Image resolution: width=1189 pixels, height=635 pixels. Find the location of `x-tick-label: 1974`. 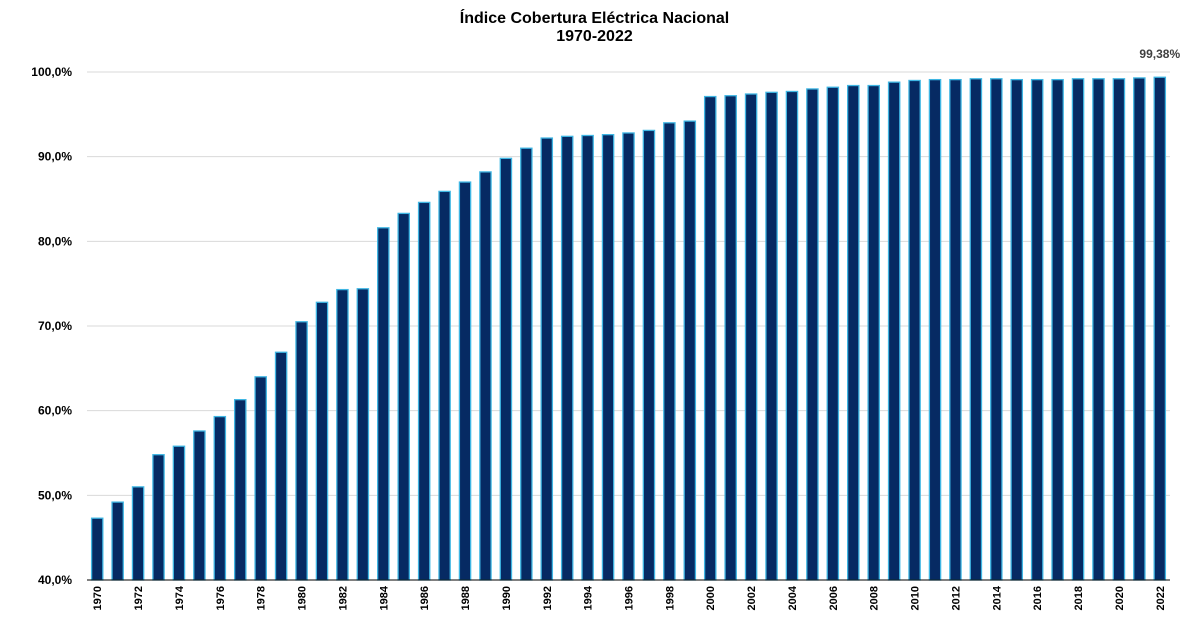

x-tick-label: 1974 is located at coordinates (180, 597).